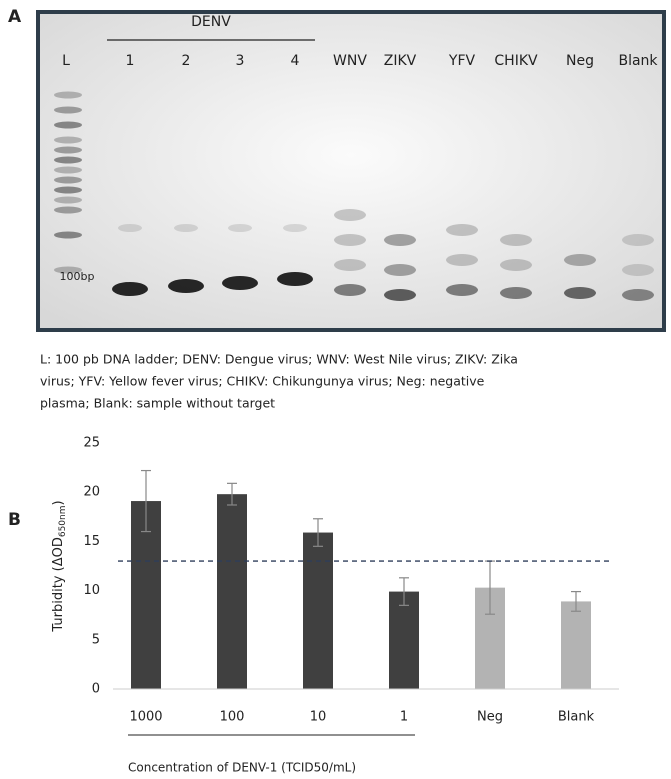  I want to click on x-tick-label: 100, so click(232, 717).